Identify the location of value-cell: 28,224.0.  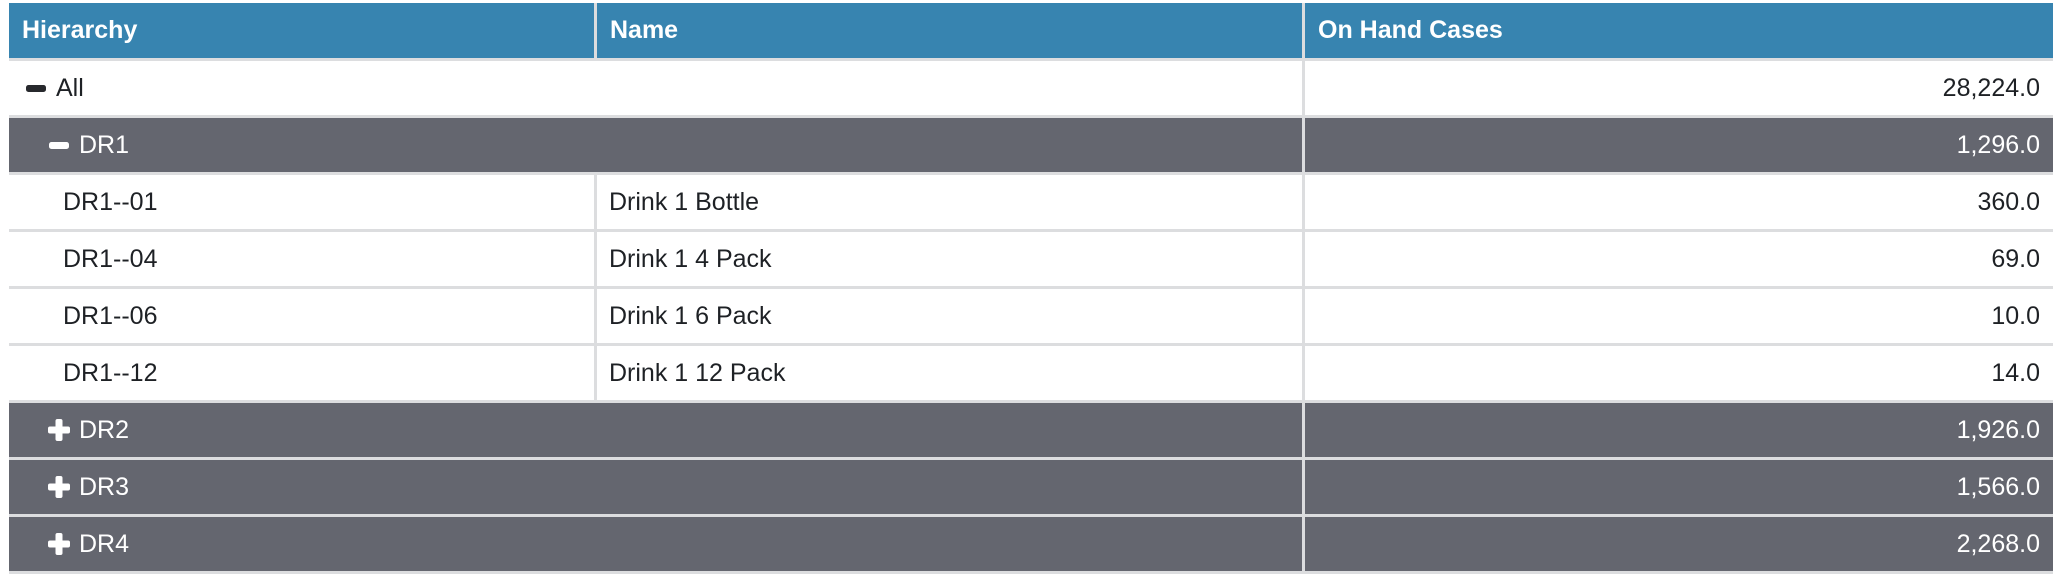
(1679, 88).